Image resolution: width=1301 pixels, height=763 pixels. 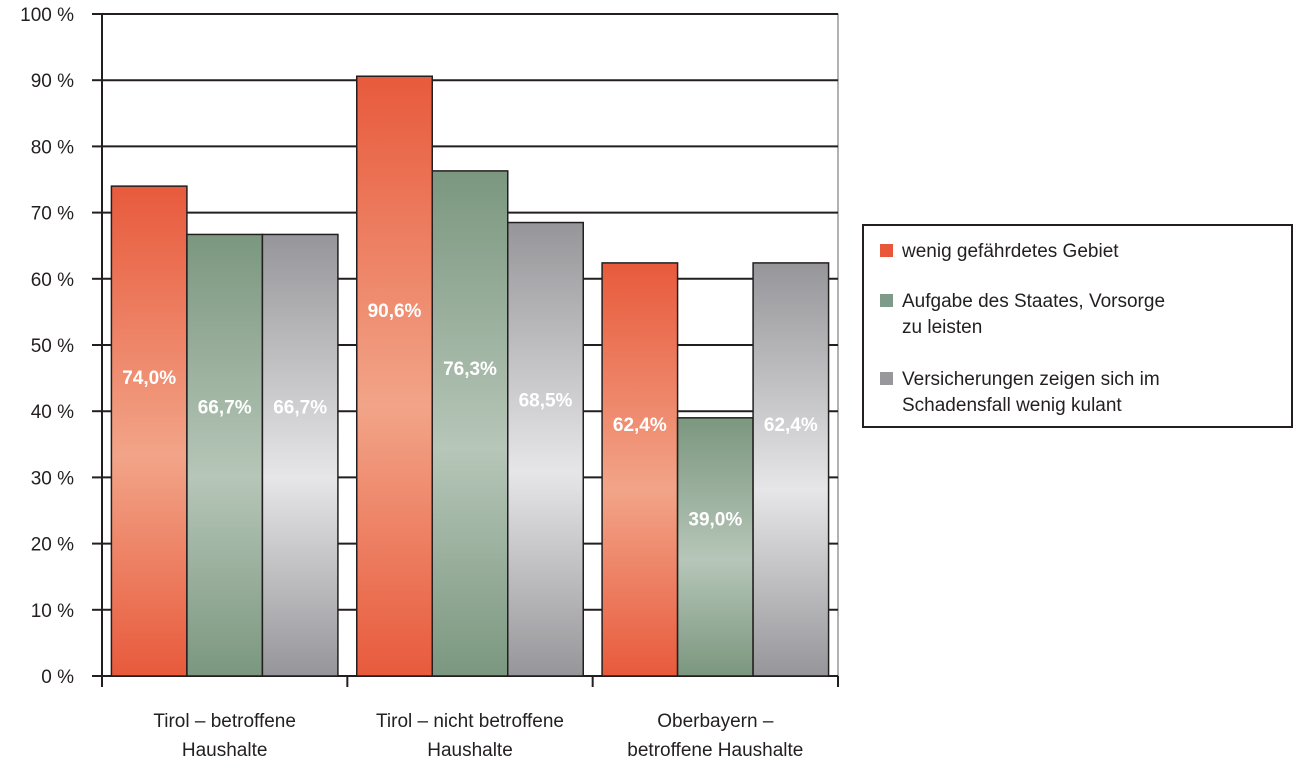 What do you see at coordinates (52, 81) in the screenshot?
I see `y-tick-label: 90 %` at bounding box center [52, 81].